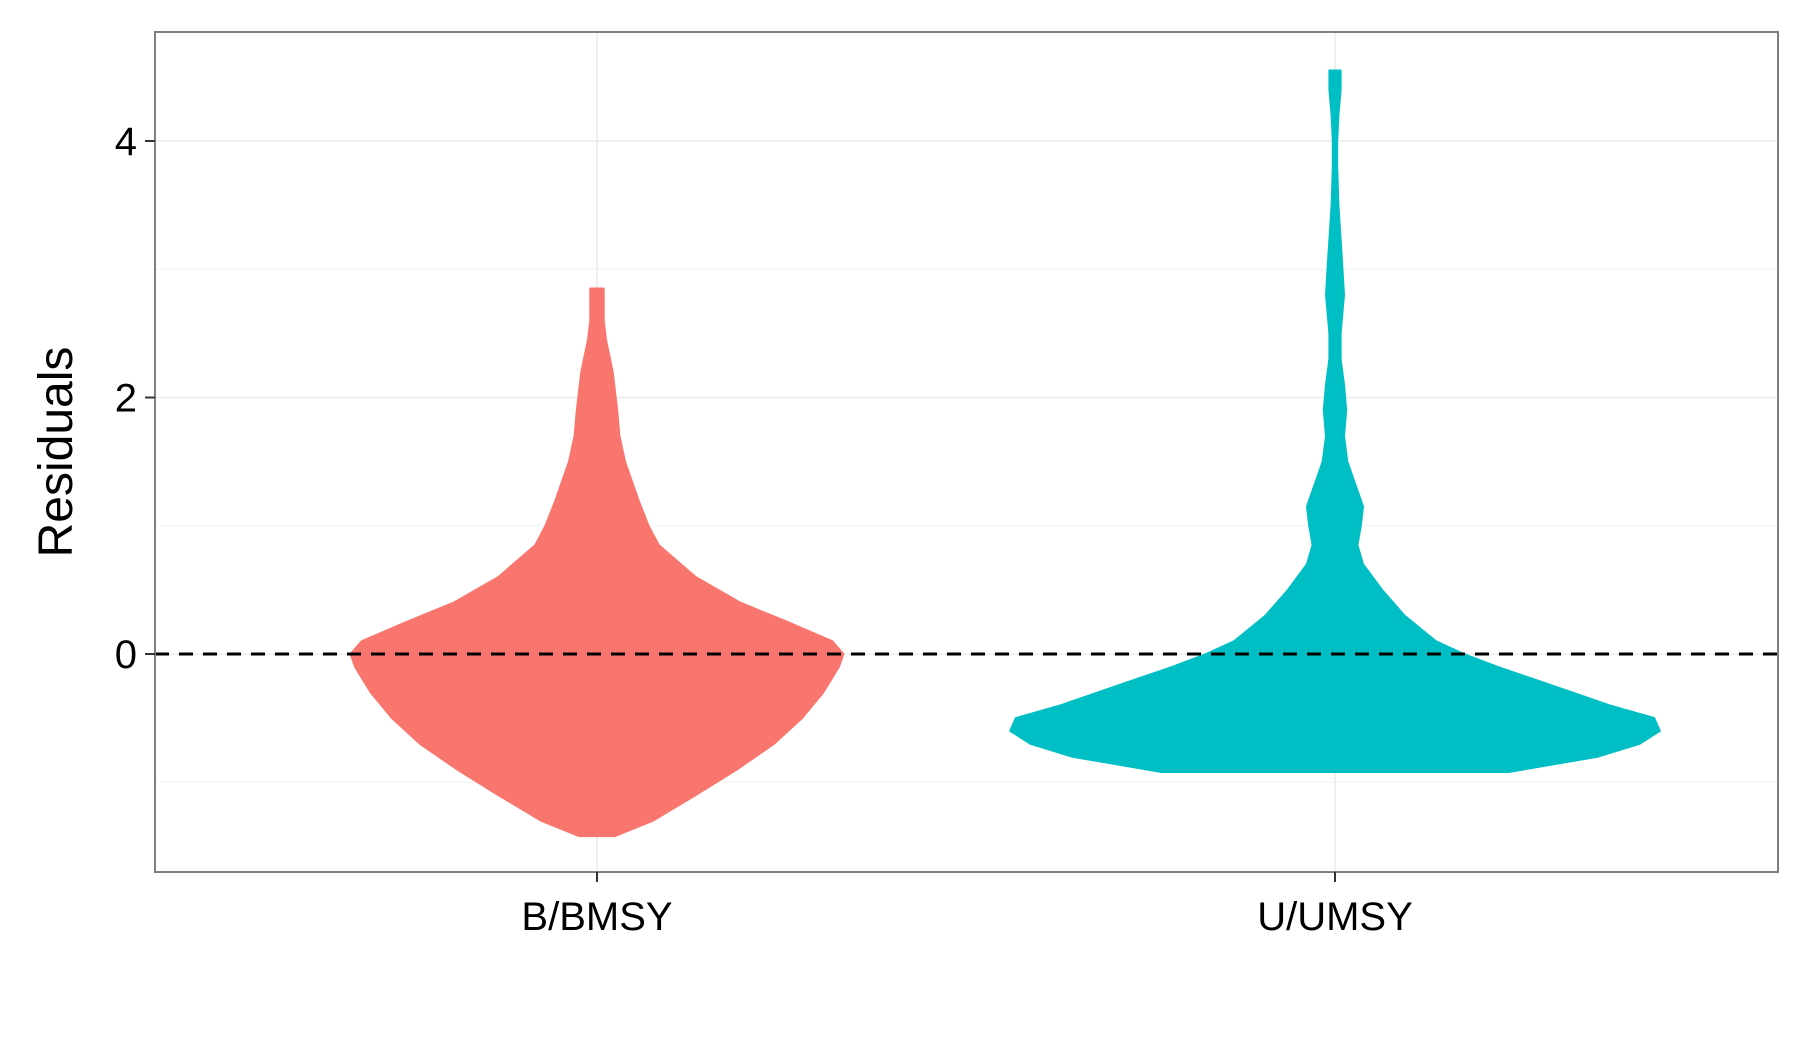 The width and height of the screenshot is (1800, 1043). I want to click on y-axis: 0 2 4, so click(135, 398).